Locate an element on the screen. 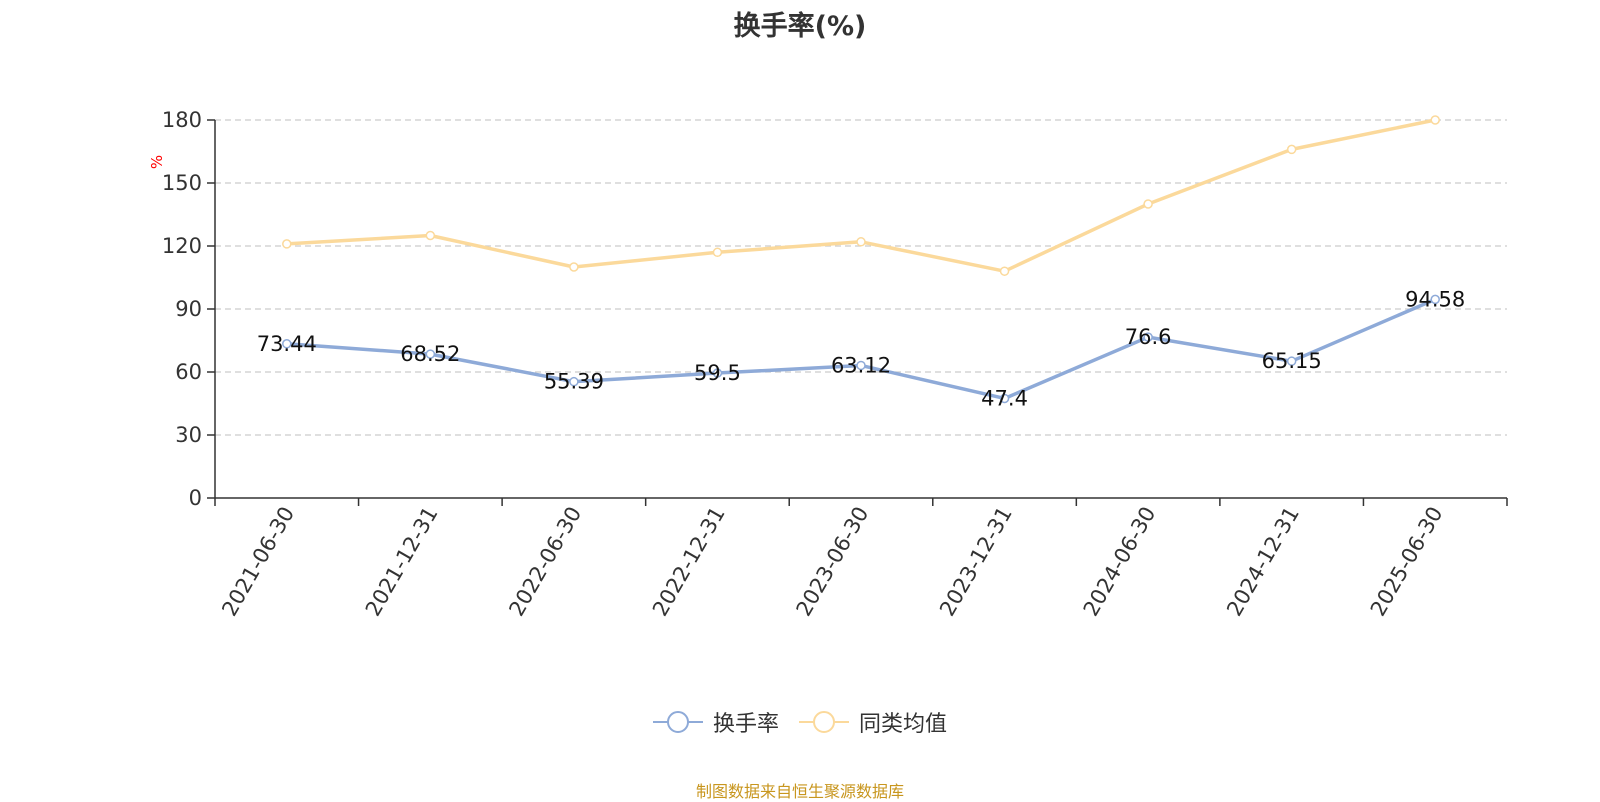 This screenshot has height=802, width=1600. legend-turnover-label: 换手率 is located at coordinates (745, 724).